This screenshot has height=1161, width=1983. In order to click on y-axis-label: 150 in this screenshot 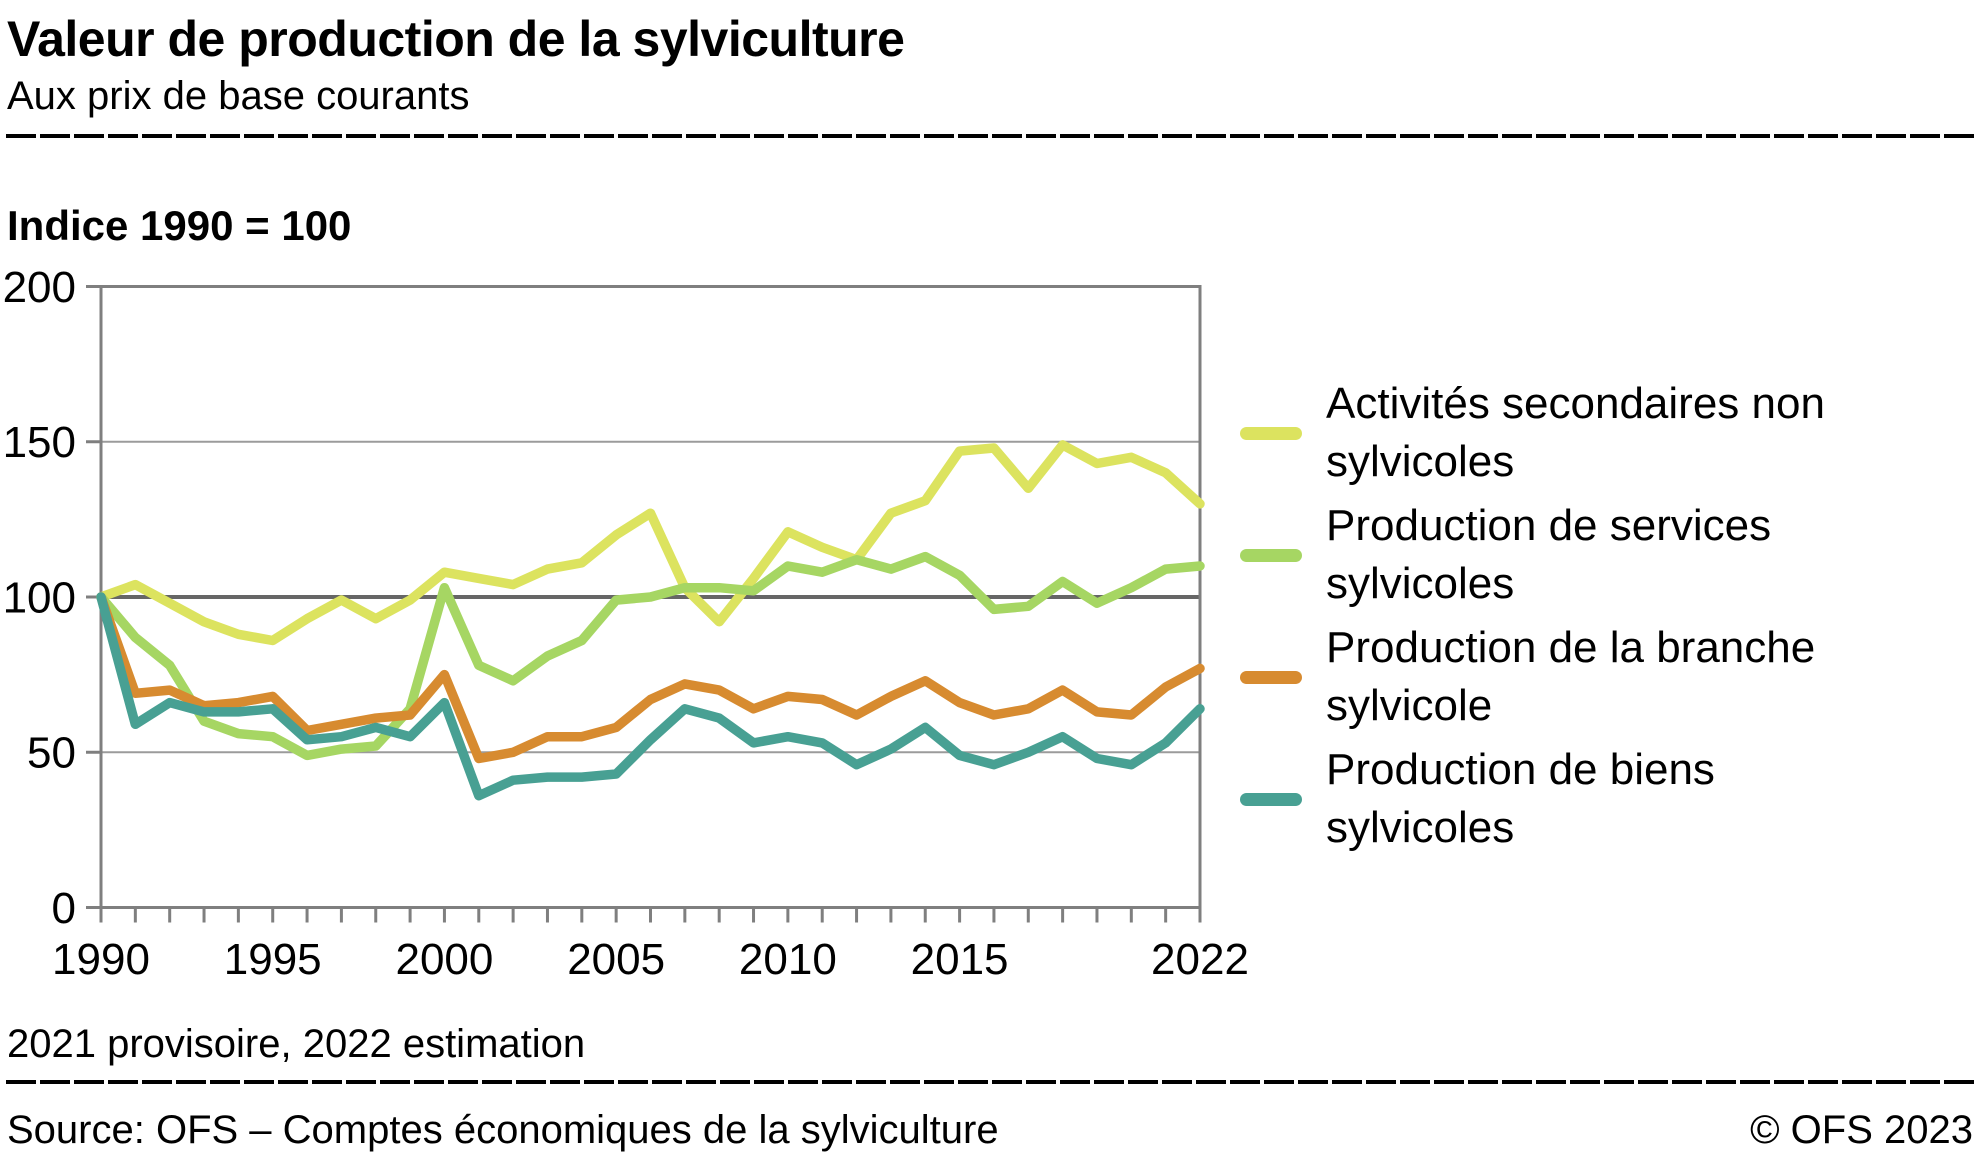, I will do `click(39, 442)`.